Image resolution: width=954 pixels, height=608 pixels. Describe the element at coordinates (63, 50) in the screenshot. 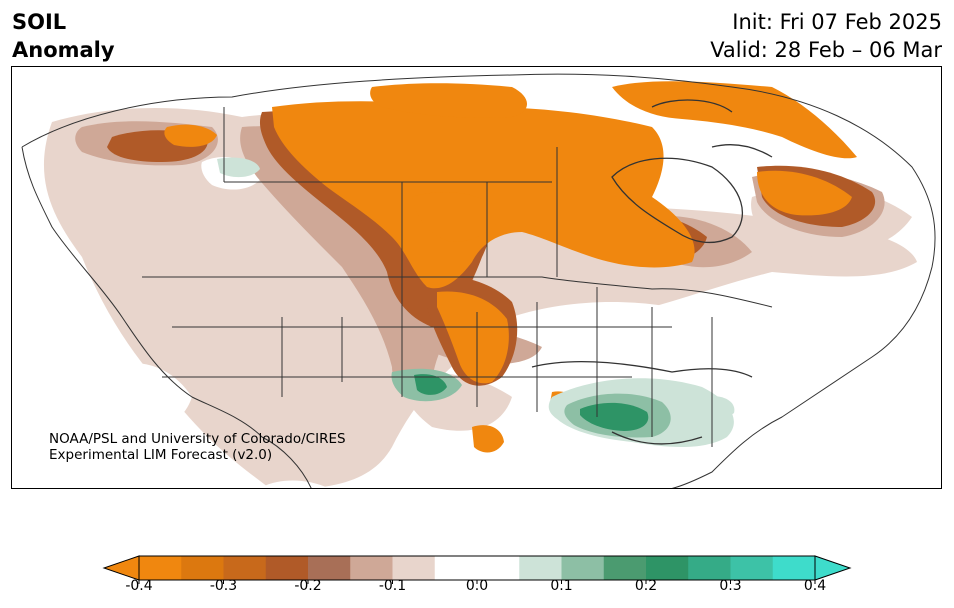

I see `variable-subtitle: Anomaly` at that location.